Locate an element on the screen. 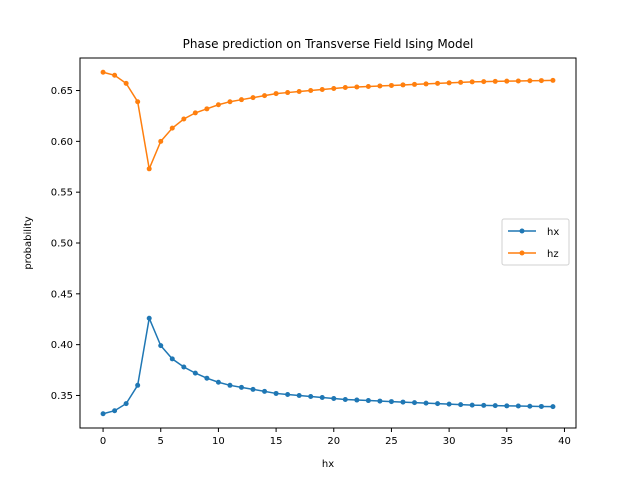 This screenshot has height=480, width=640. legend-label: hx is located at coordinates (553, 232).